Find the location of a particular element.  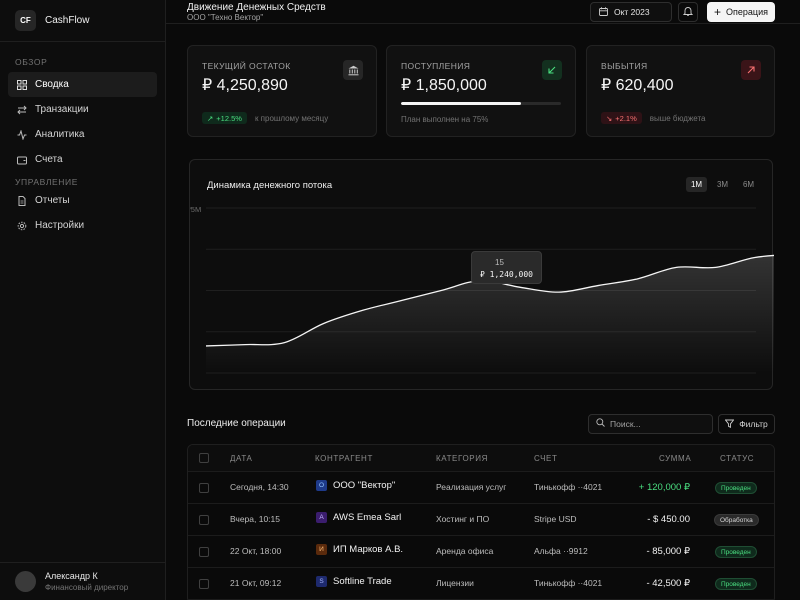

row-date: 22 Окт, 18:00 is located at coordinates (256, 551).